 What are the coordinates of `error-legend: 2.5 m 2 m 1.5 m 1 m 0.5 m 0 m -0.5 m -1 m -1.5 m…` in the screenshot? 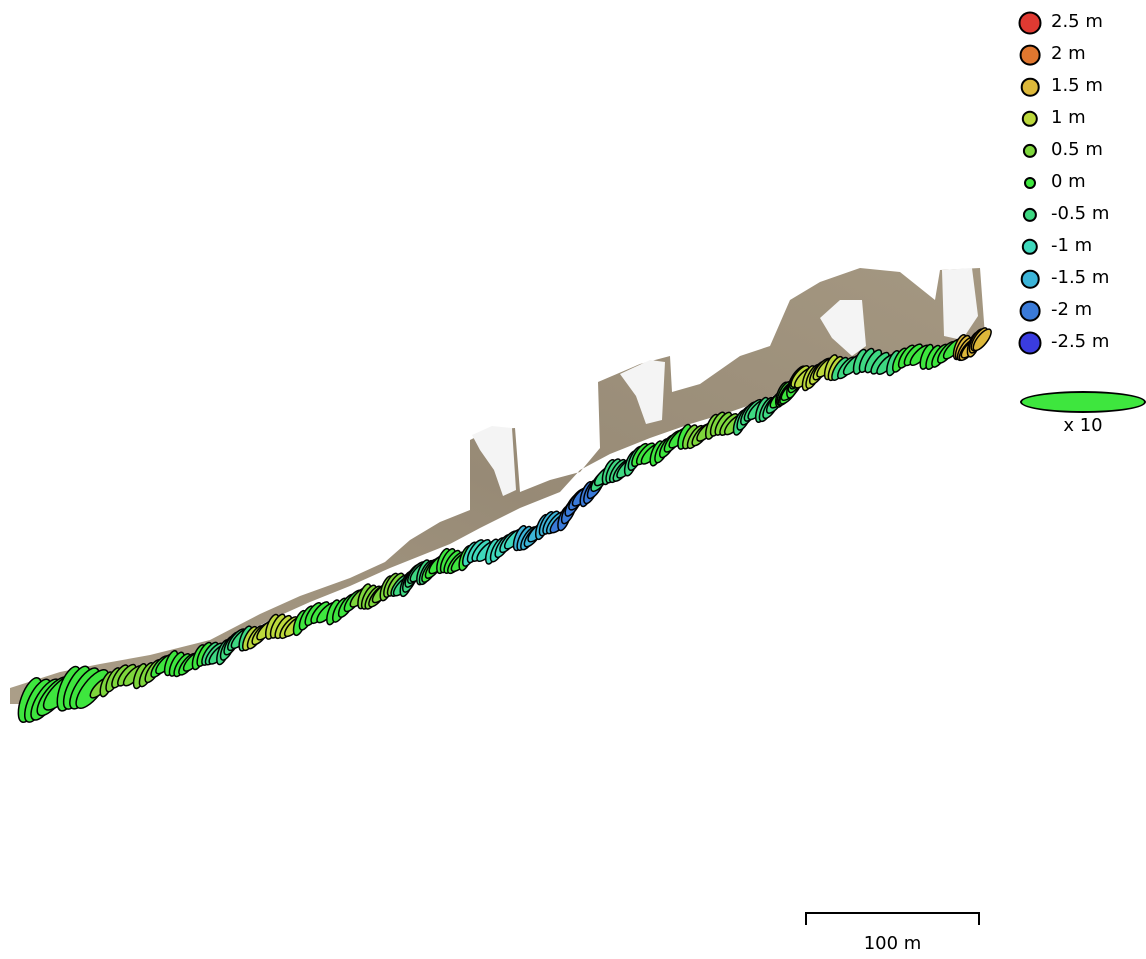 It's located at (1080, 183).